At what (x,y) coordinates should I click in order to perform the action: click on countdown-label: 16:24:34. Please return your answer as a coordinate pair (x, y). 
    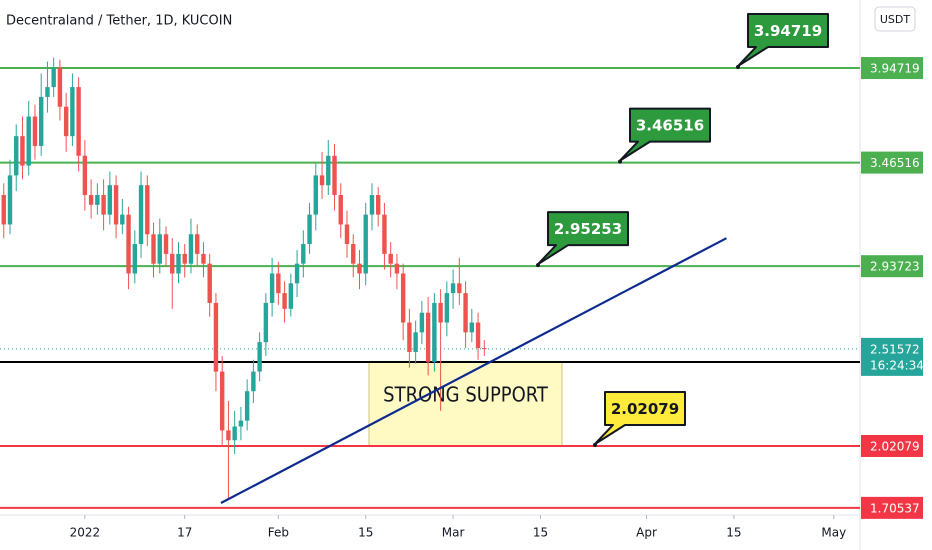
    Looking at the image, I should click on (897, 365).